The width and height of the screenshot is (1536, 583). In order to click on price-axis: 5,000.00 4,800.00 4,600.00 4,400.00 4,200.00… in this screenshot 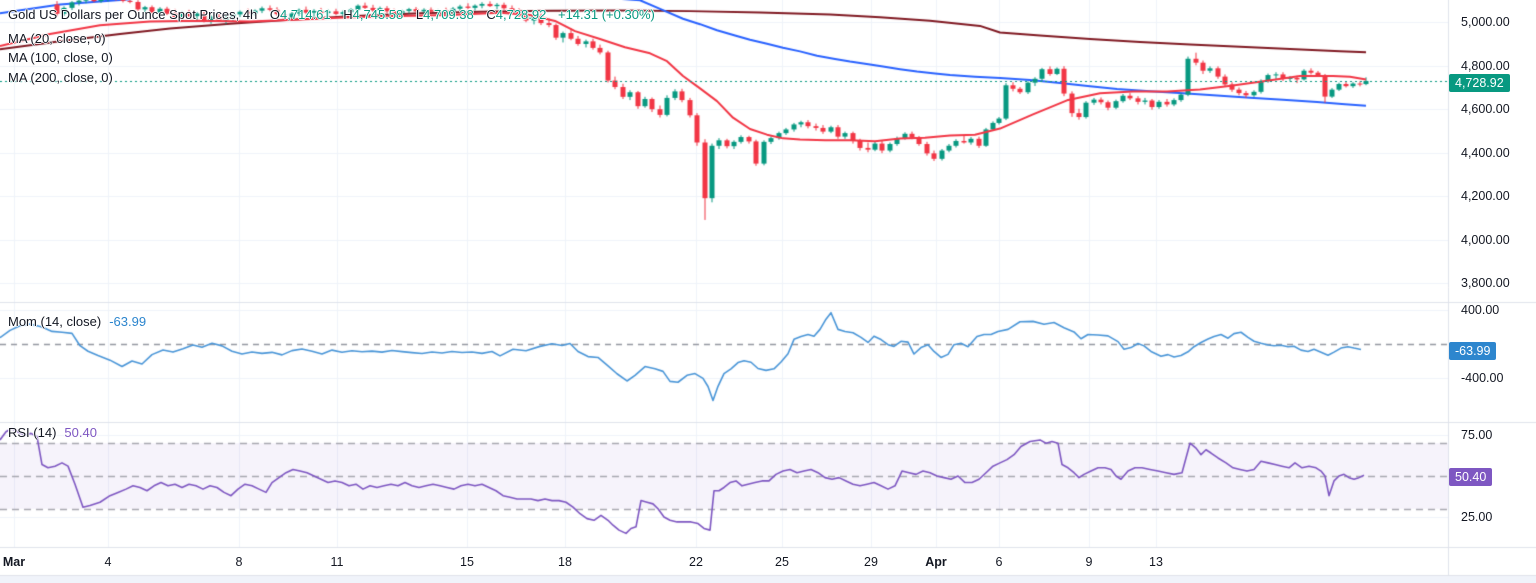, I will do `click(1492, 287)`.